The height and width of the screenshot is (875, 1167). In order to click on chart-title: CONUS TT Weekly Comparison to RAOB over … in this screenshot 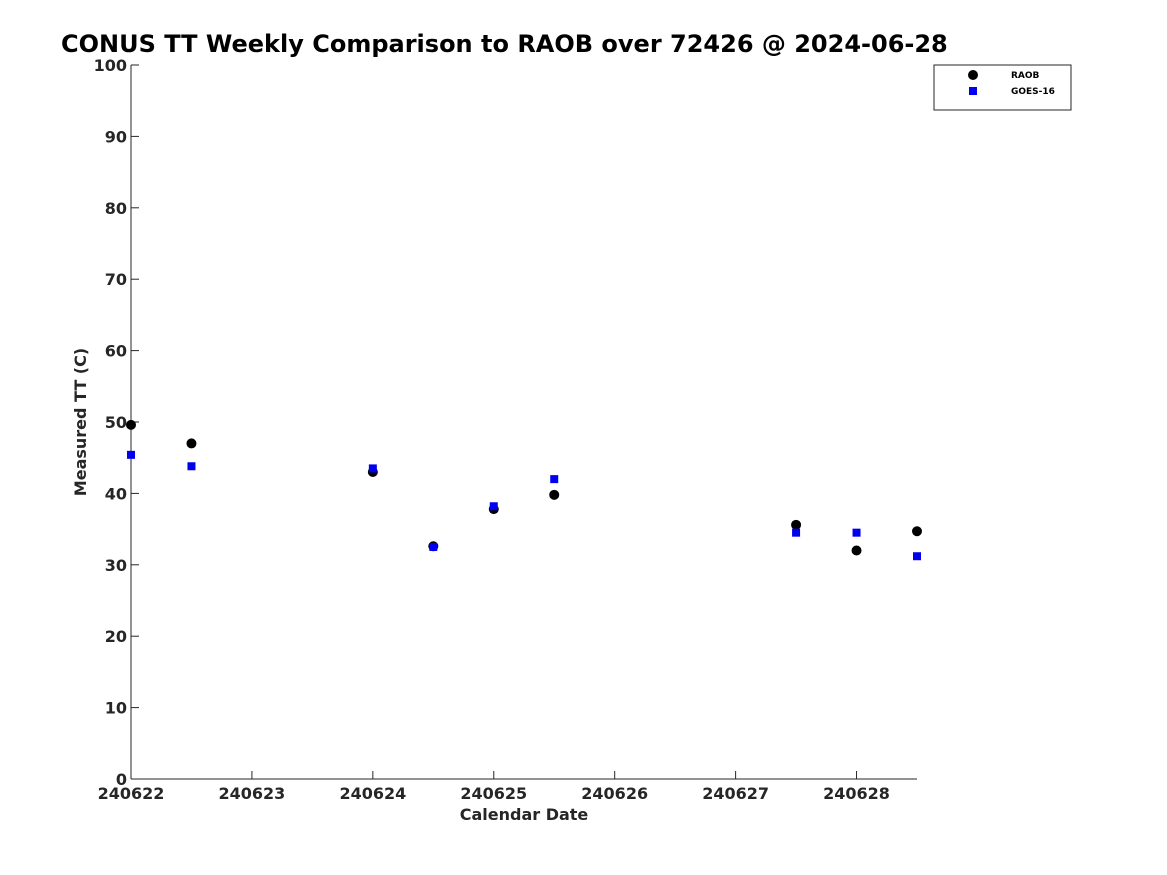, I will do `click(504, 44)`.